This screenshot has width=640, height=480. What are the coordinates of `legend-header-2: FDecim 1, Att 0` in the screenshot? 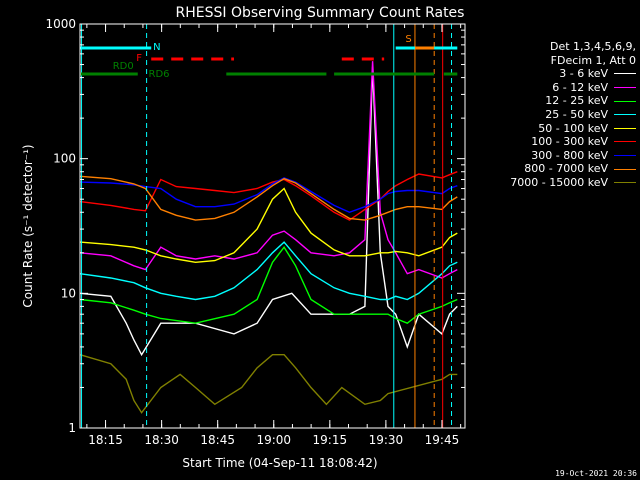 It's located at (593, 60).